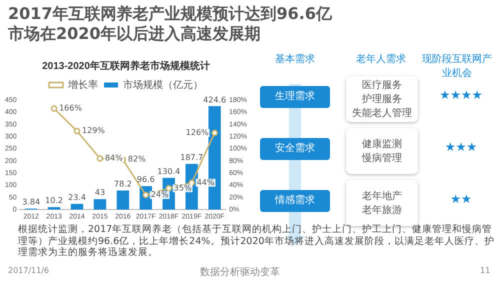 This screenshot has height=281, width=500. I want to click on data-label: 187.7, so click(192, 157).